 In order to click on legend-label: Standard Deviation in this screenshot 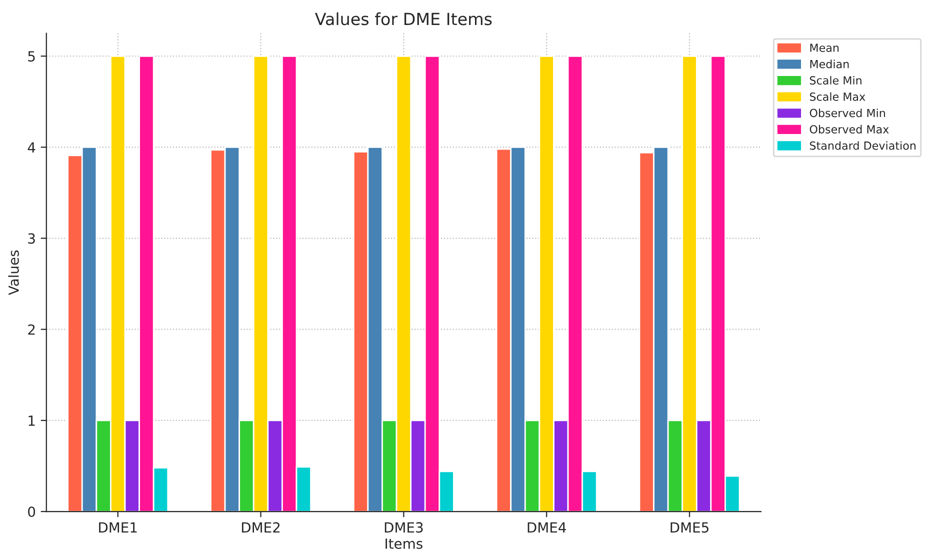, I will do `click(863, 145)`.